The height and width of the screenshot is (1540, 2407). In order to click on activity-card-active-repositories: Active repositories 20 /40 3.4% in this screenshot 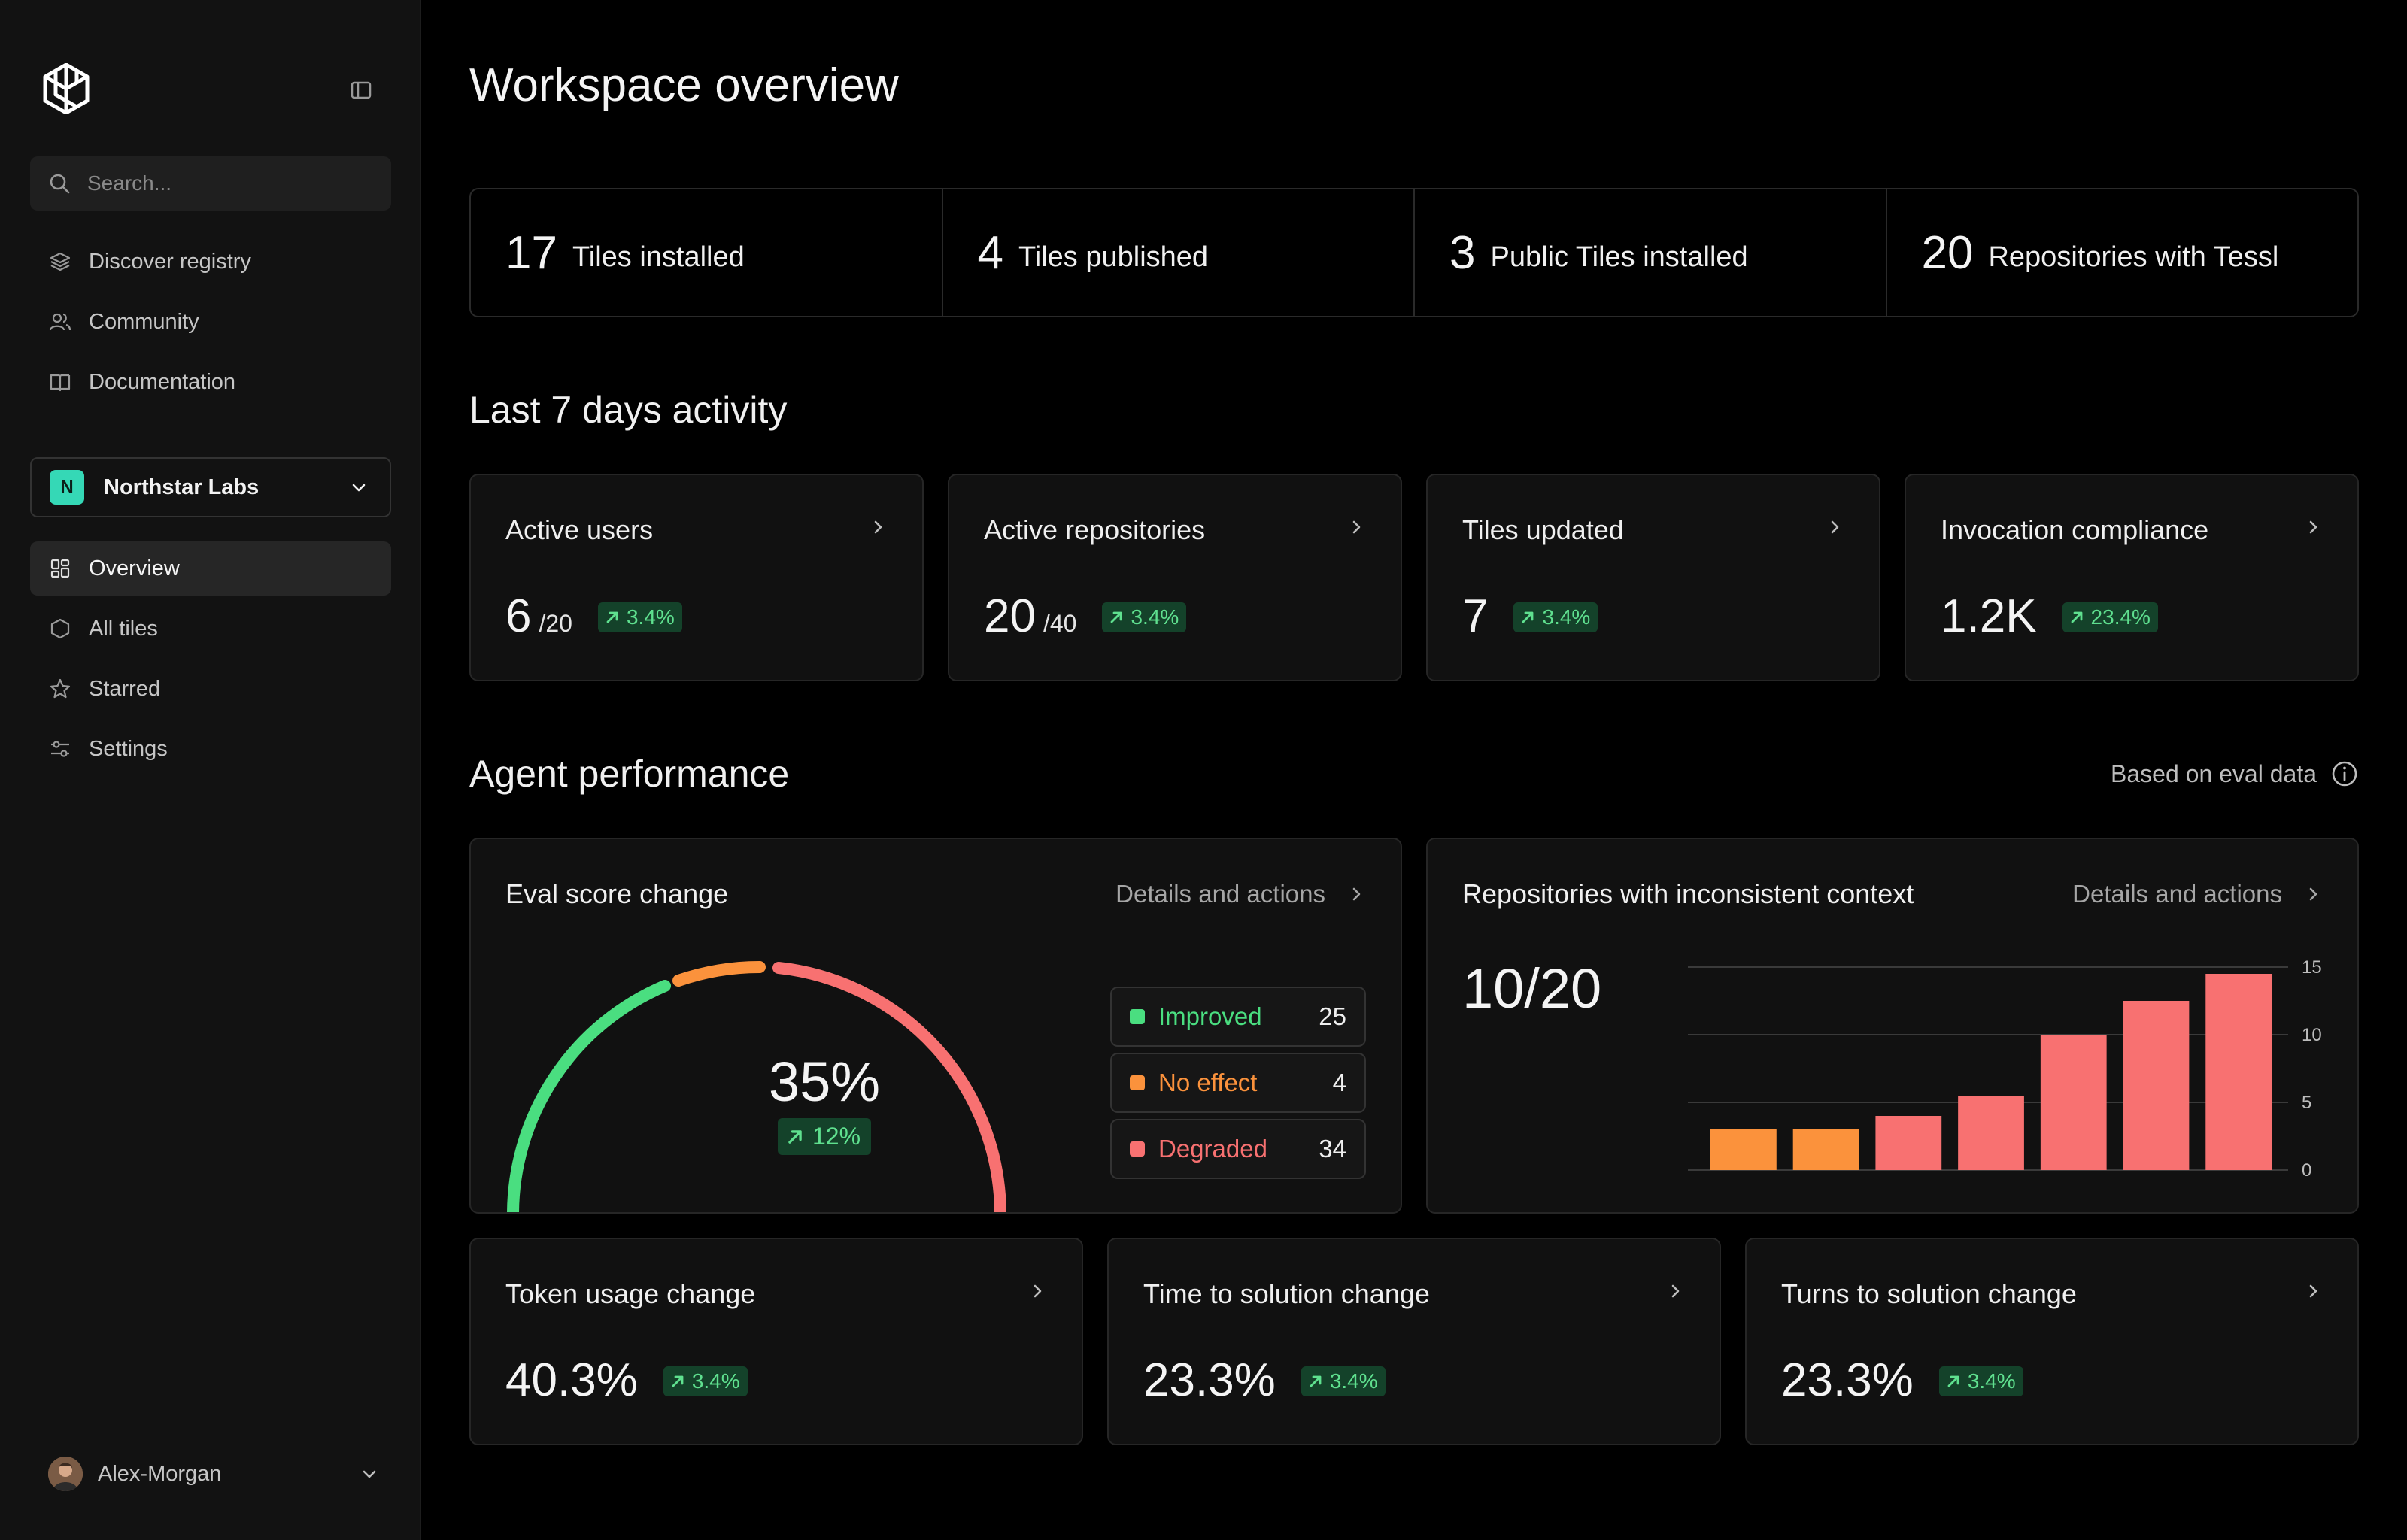, I will do `click(1175, 577)`.